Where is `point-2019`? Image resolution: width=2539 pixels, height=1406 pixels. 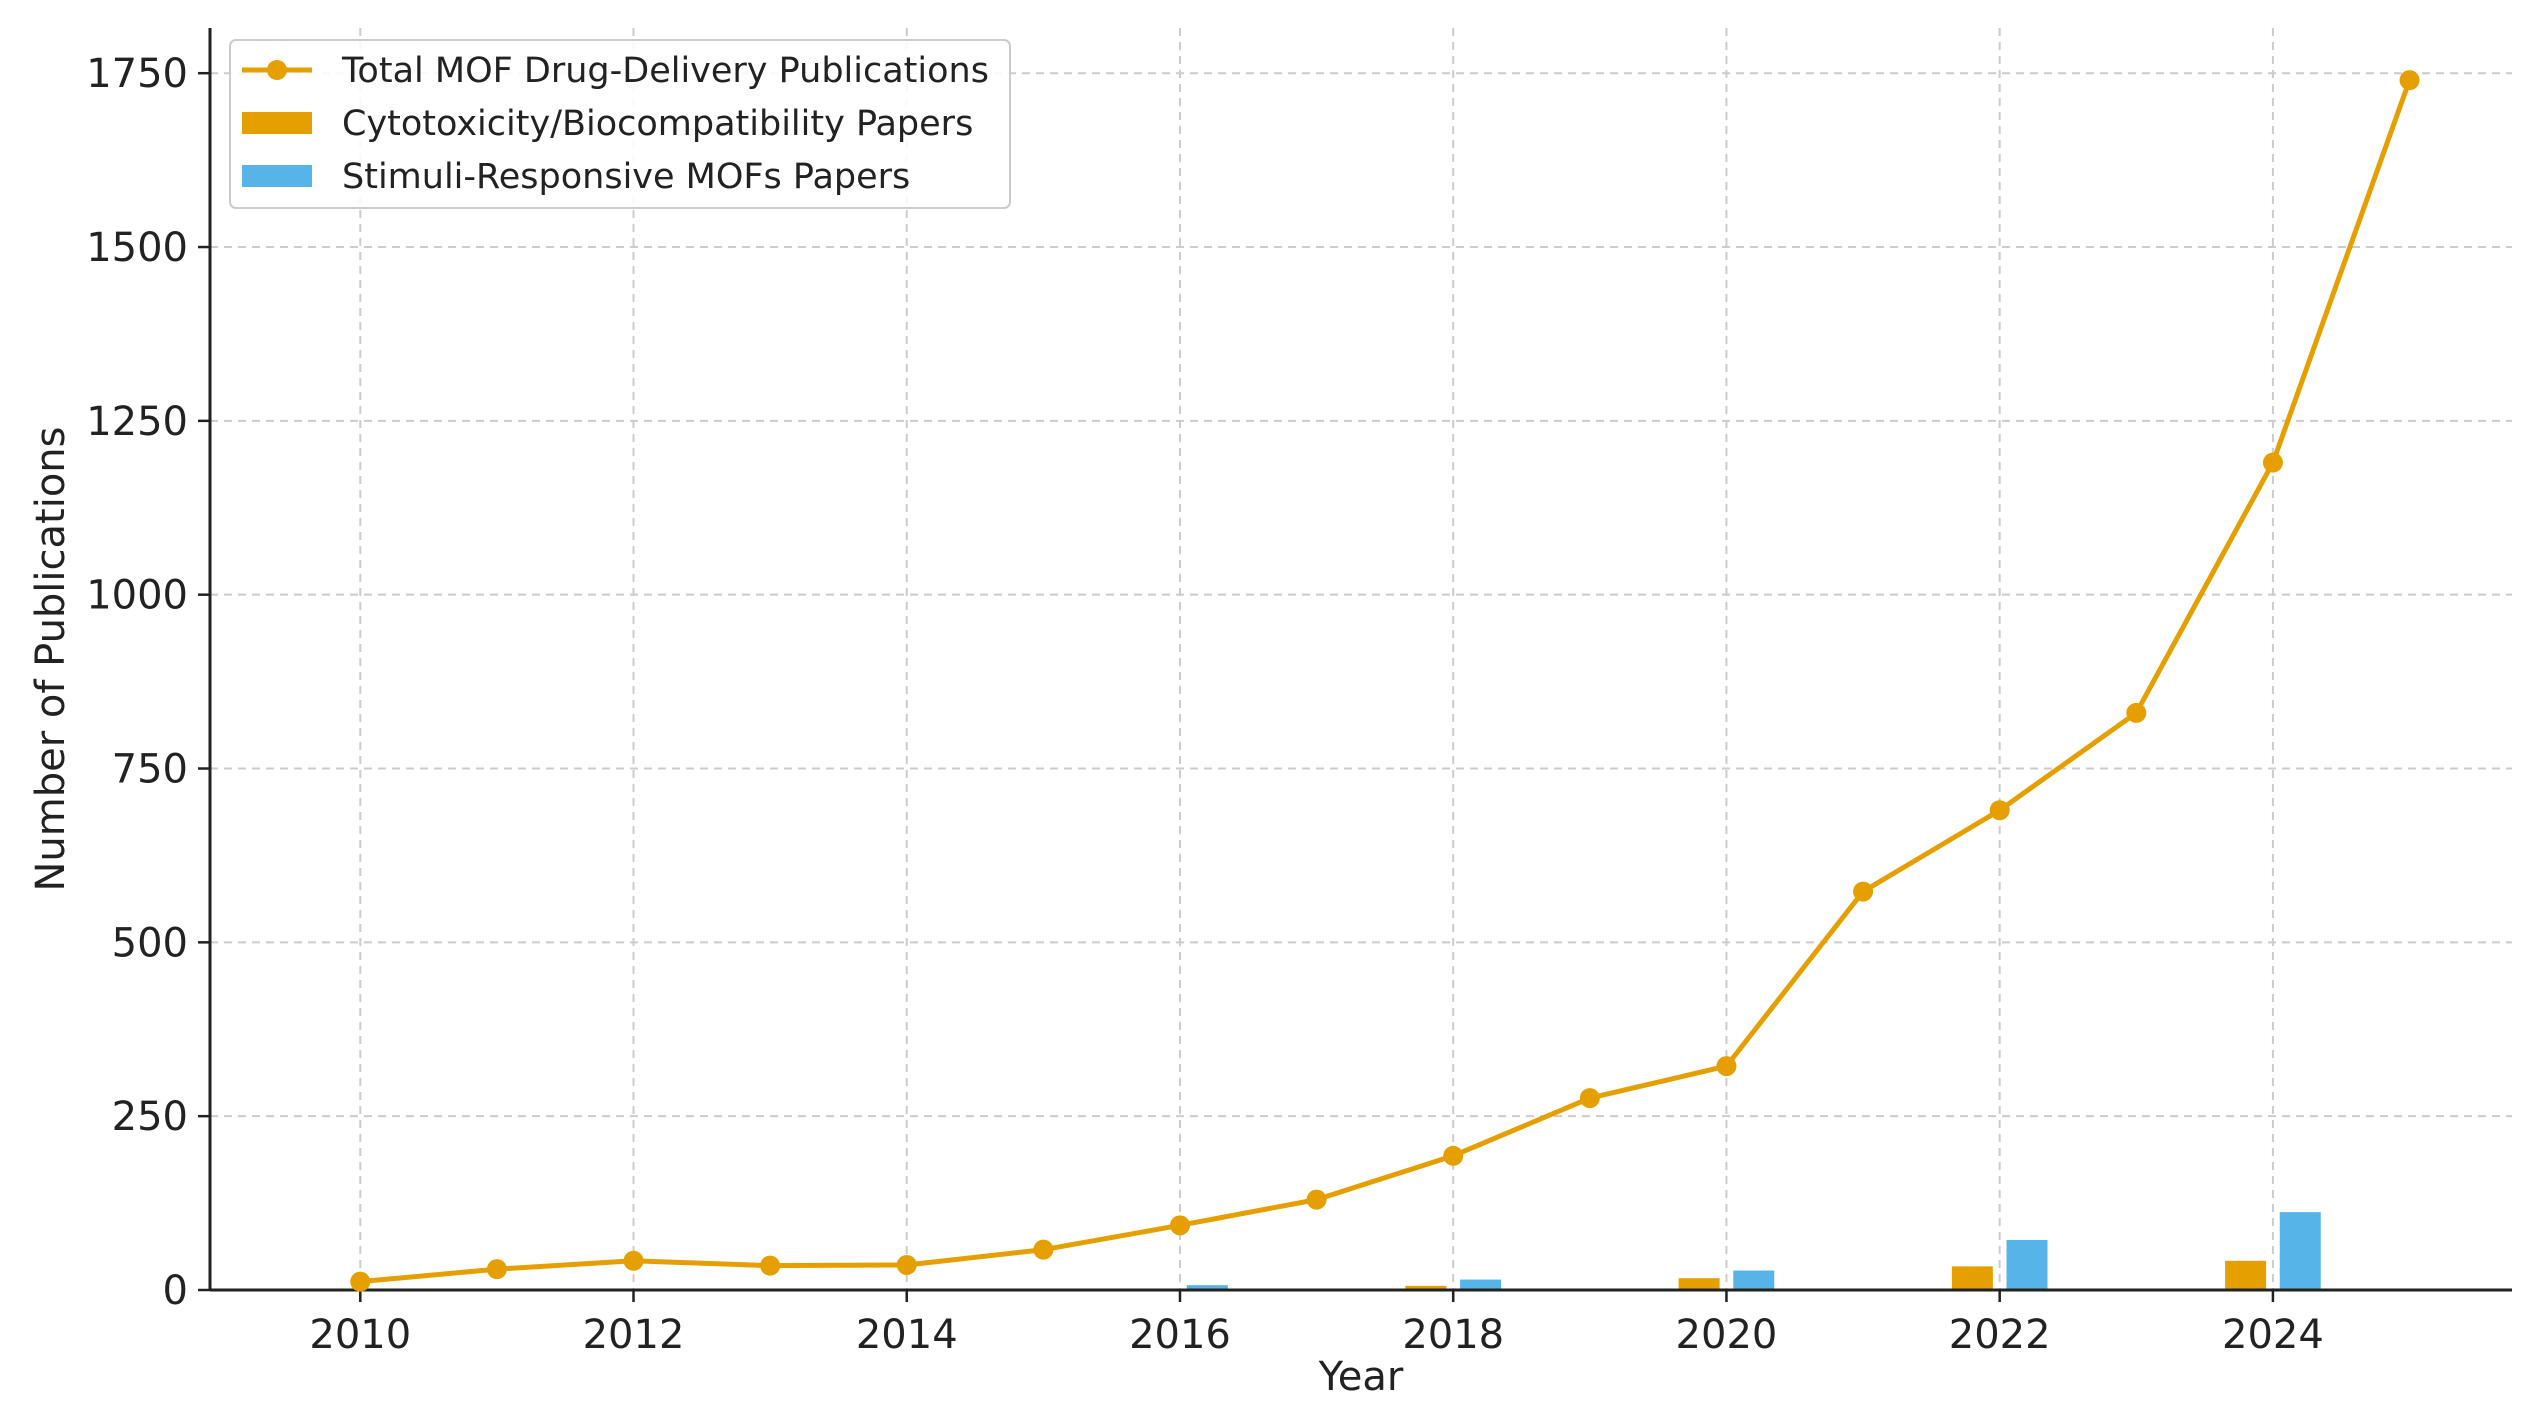 point-2019 is located at coordinates (1589, 1098).